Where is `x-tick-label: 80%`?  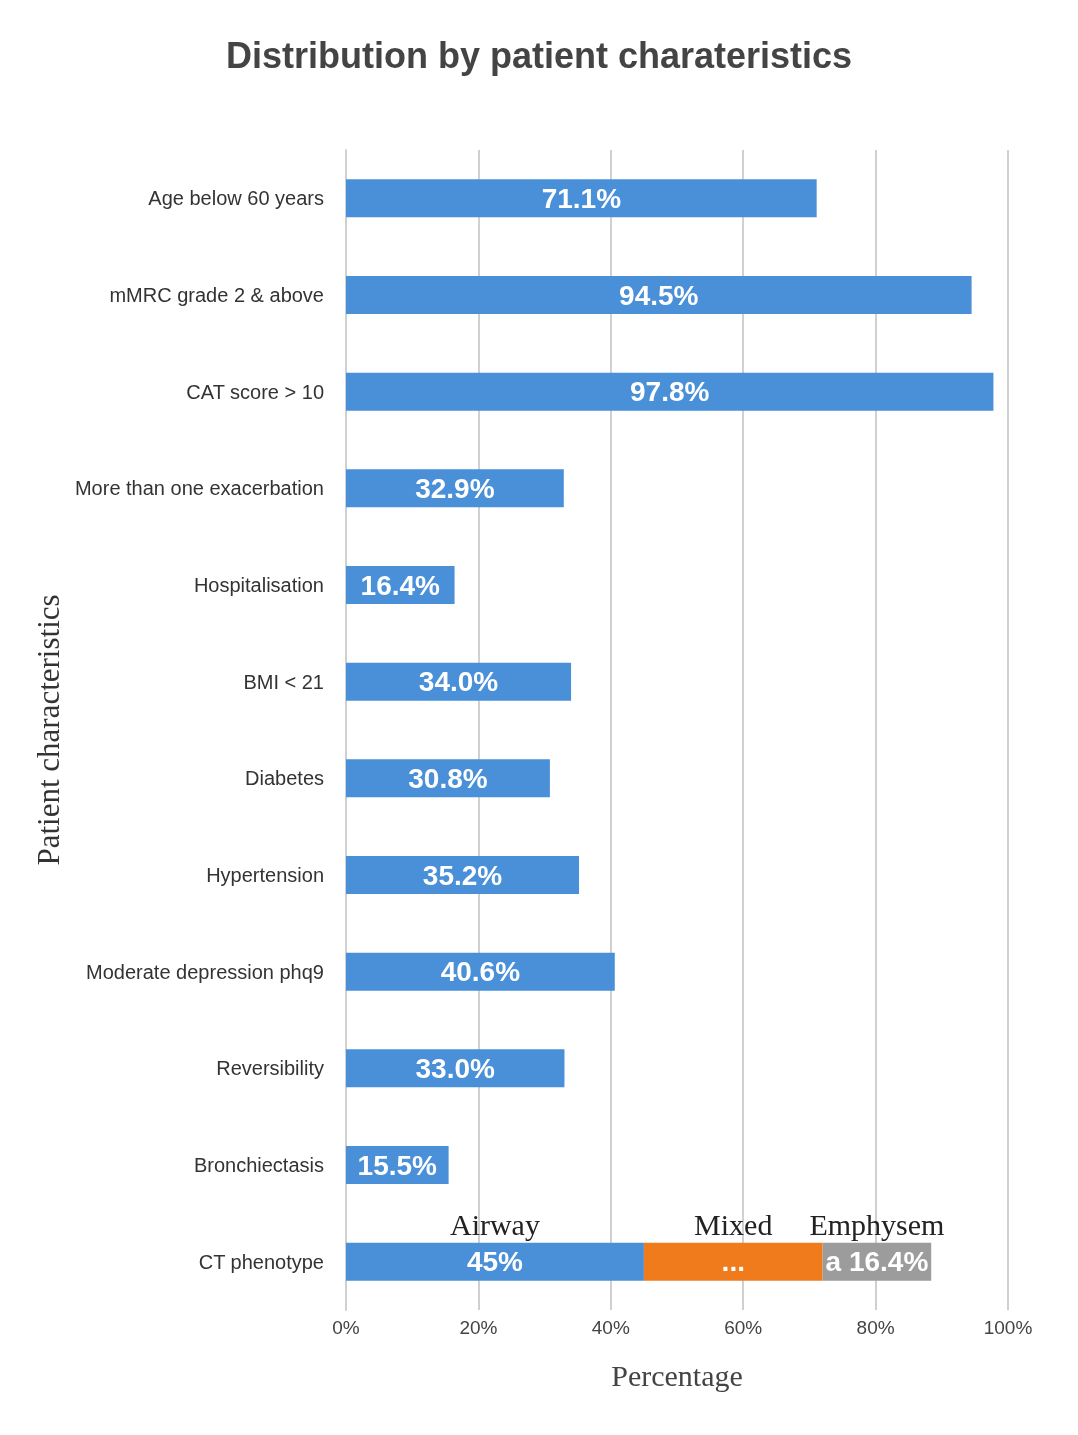
x-tick-label: 80% is located at coordinates (875, 1327).